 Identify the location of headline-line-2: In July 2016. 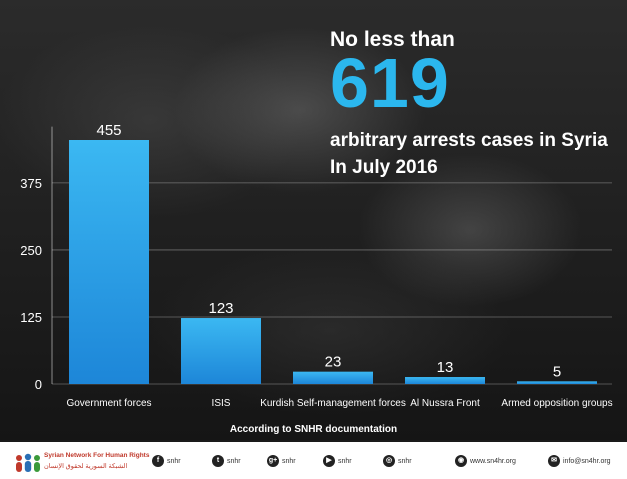
(384, 167).